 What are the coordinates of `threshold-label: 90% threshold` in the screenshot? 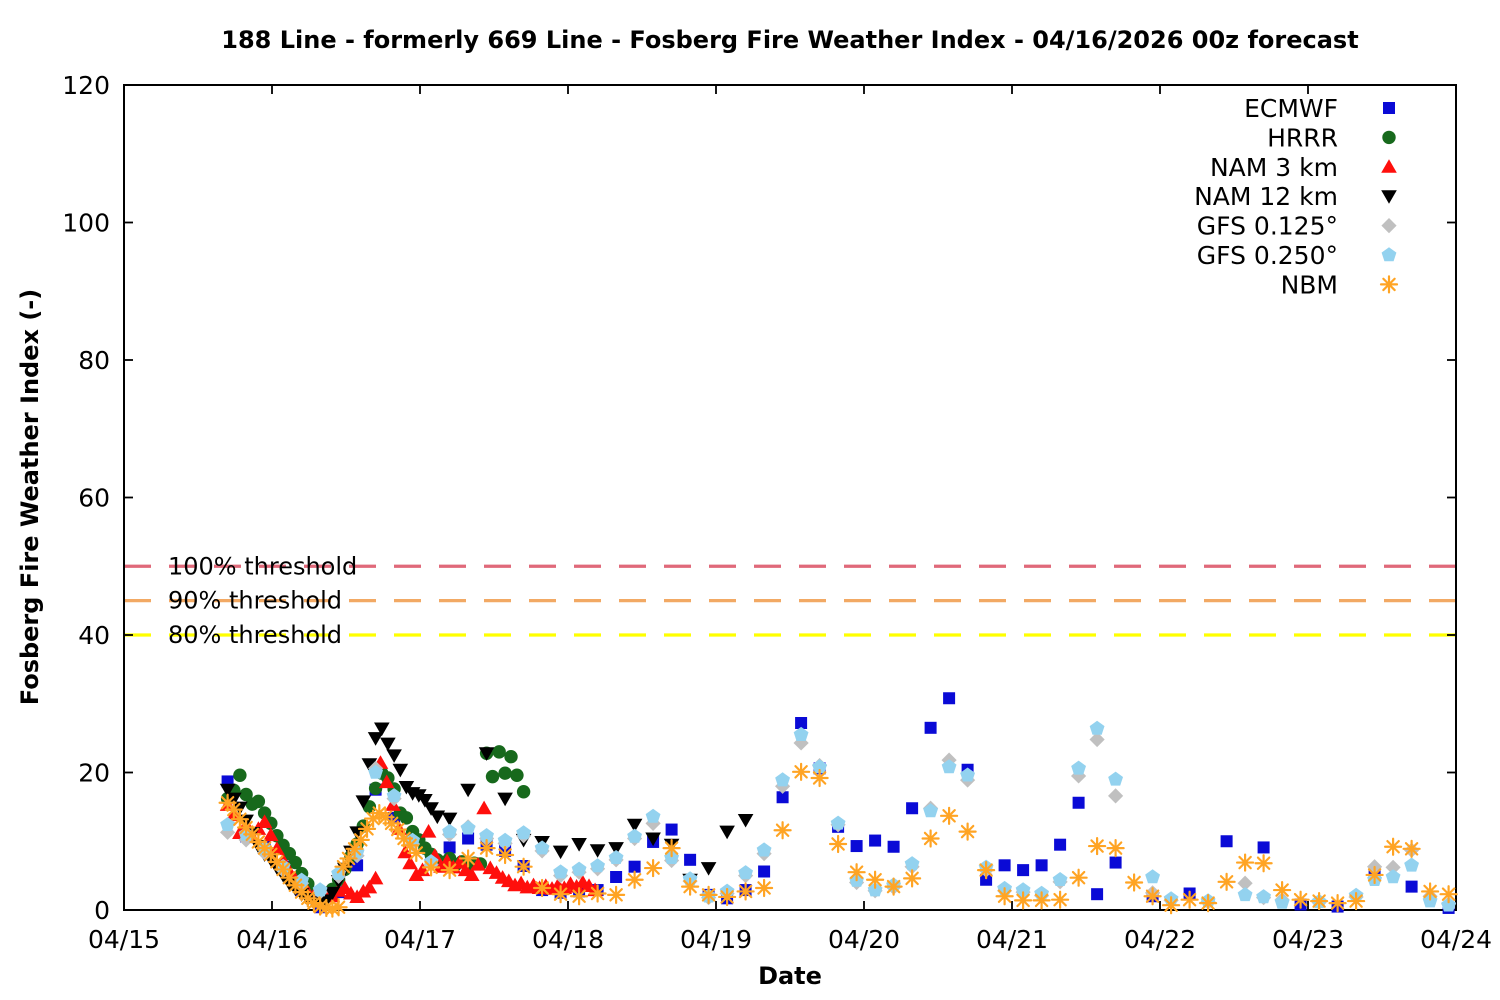 It's located at (255, 601).